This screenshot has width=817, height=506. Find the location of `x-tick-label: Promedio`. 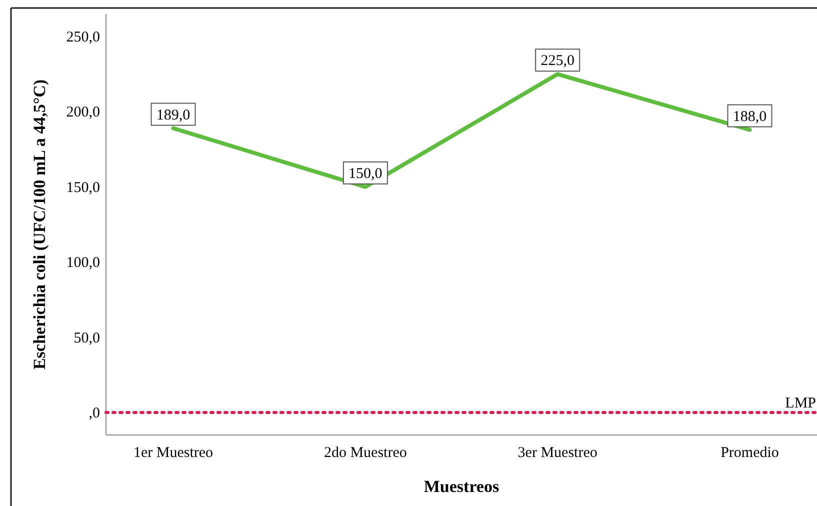

x-tick-label: Promedio is located at coordinates (749, 453).